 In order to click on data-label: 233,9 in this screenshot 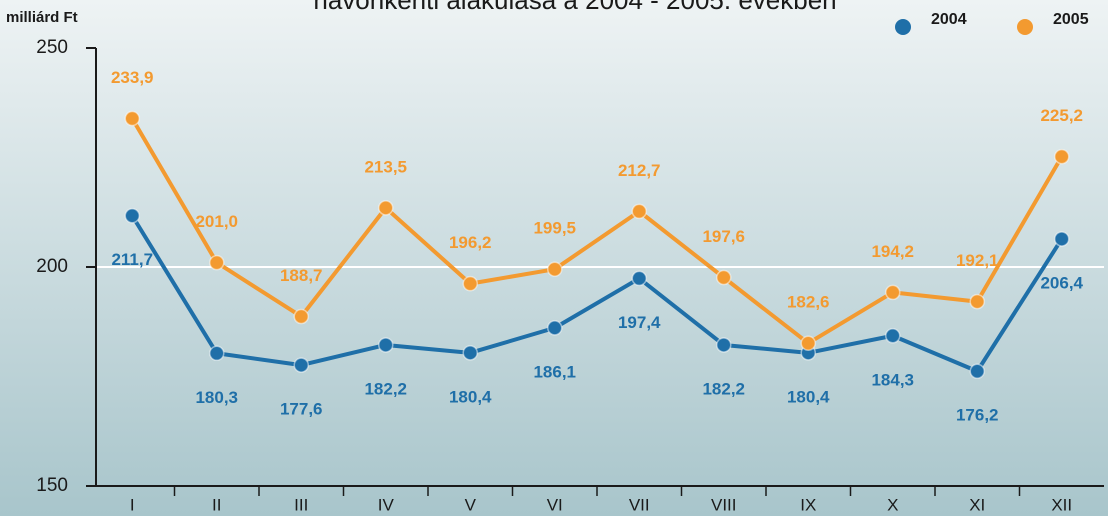, I will do `click(132, 77)`.